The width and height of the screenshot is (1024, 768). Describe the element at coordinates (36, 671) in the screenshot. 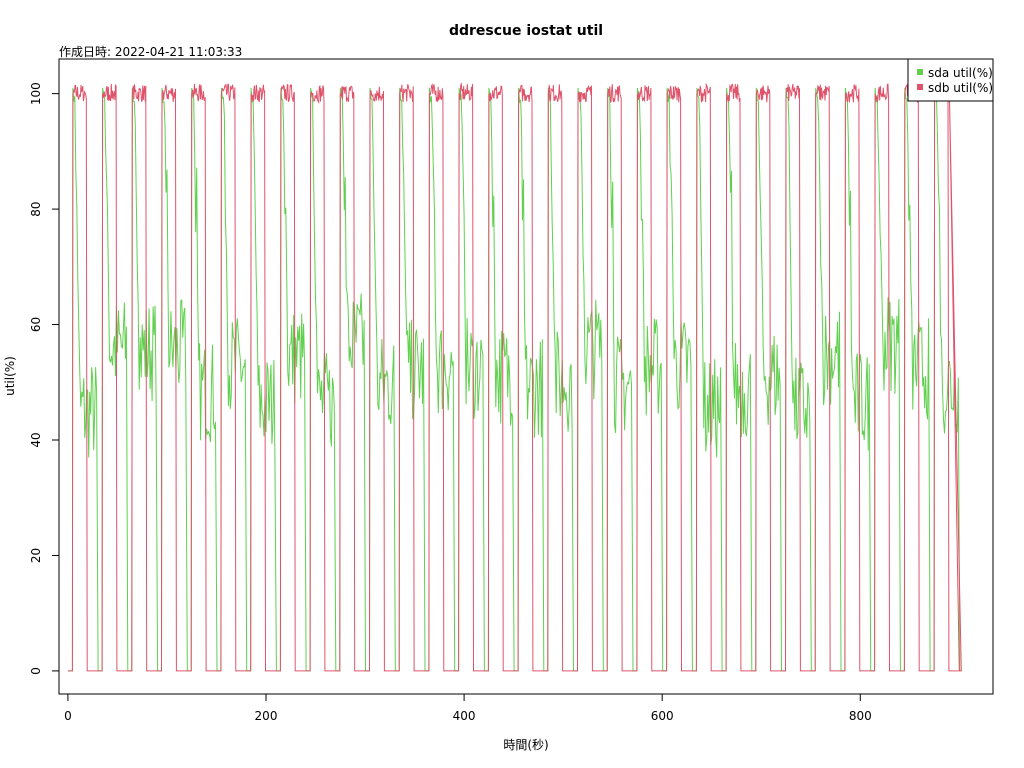

I see `y-tick-label: 0` at that location.